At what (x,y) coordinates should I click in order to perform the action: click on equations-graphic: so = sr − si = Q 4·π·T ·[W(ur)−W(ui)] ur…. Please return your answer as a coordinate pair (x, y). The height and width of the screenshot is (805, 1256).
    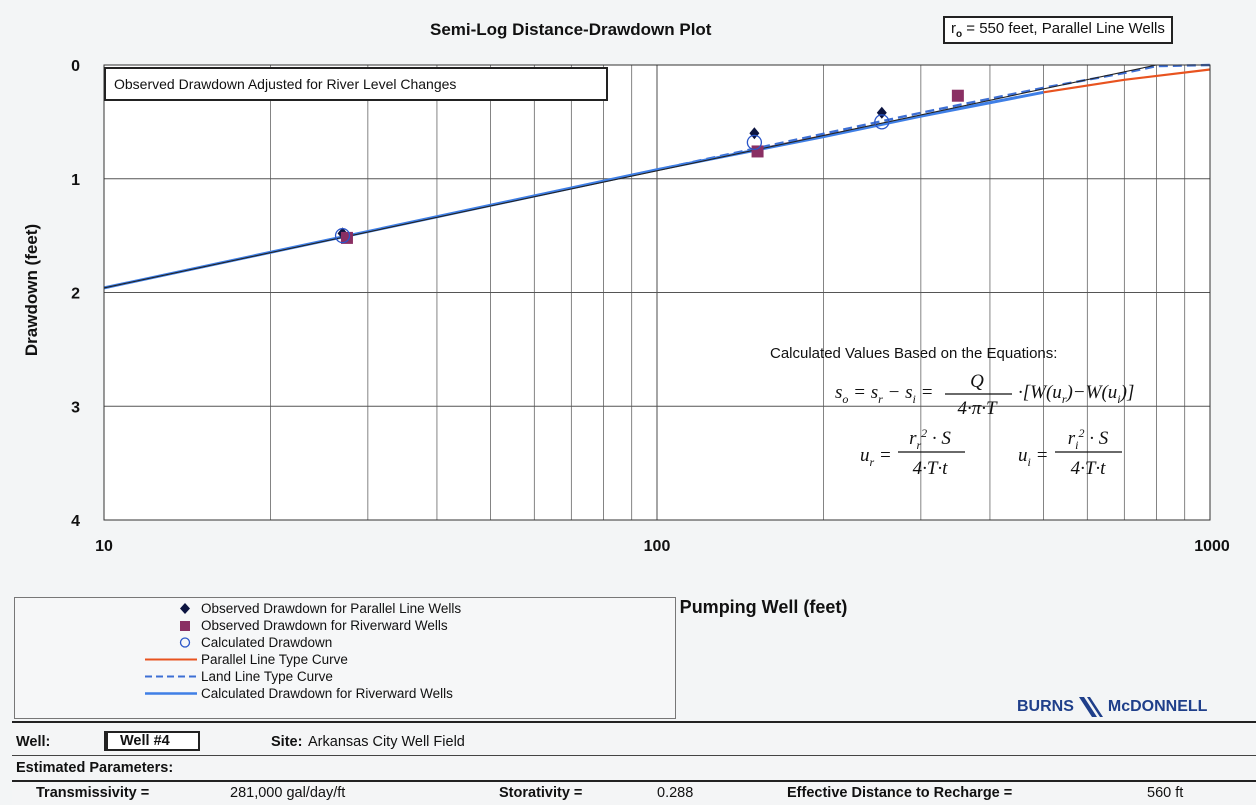
    Looking at the image, I should click on (984, 425).